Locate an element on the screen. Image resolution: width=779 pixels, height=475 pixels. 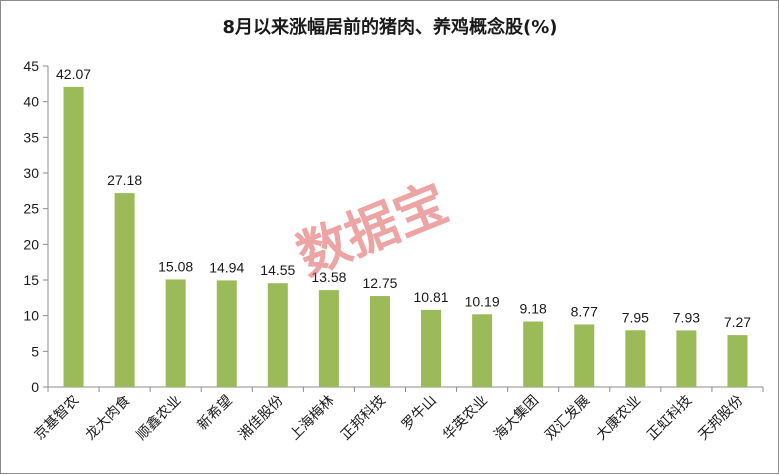
y-tick-label: 40 is located at coordinates (31, 102).